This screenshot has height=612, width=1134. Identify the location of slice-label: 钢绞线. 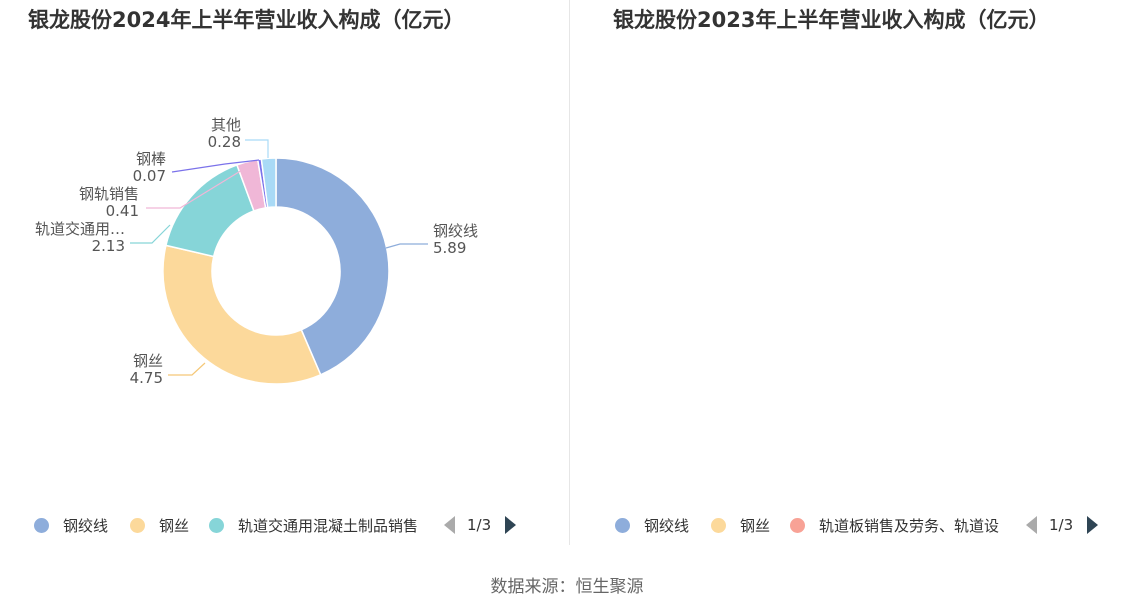
(455, 231).